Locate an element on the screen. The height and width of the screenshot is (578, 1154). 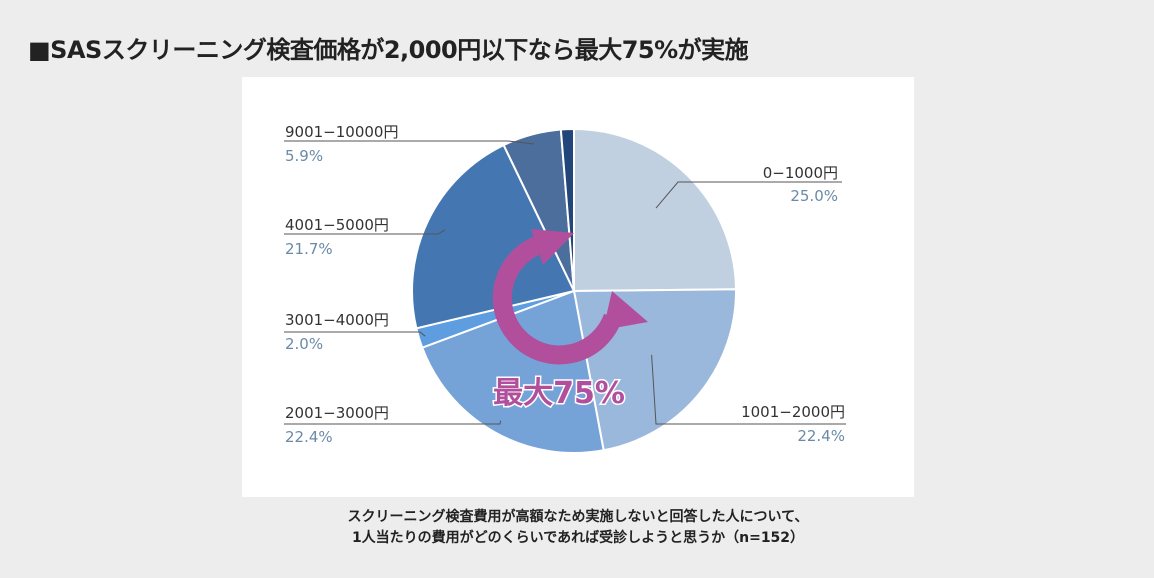
slice-label-9001-10000: 9001−10000円 is located at coordinates (341, 132).